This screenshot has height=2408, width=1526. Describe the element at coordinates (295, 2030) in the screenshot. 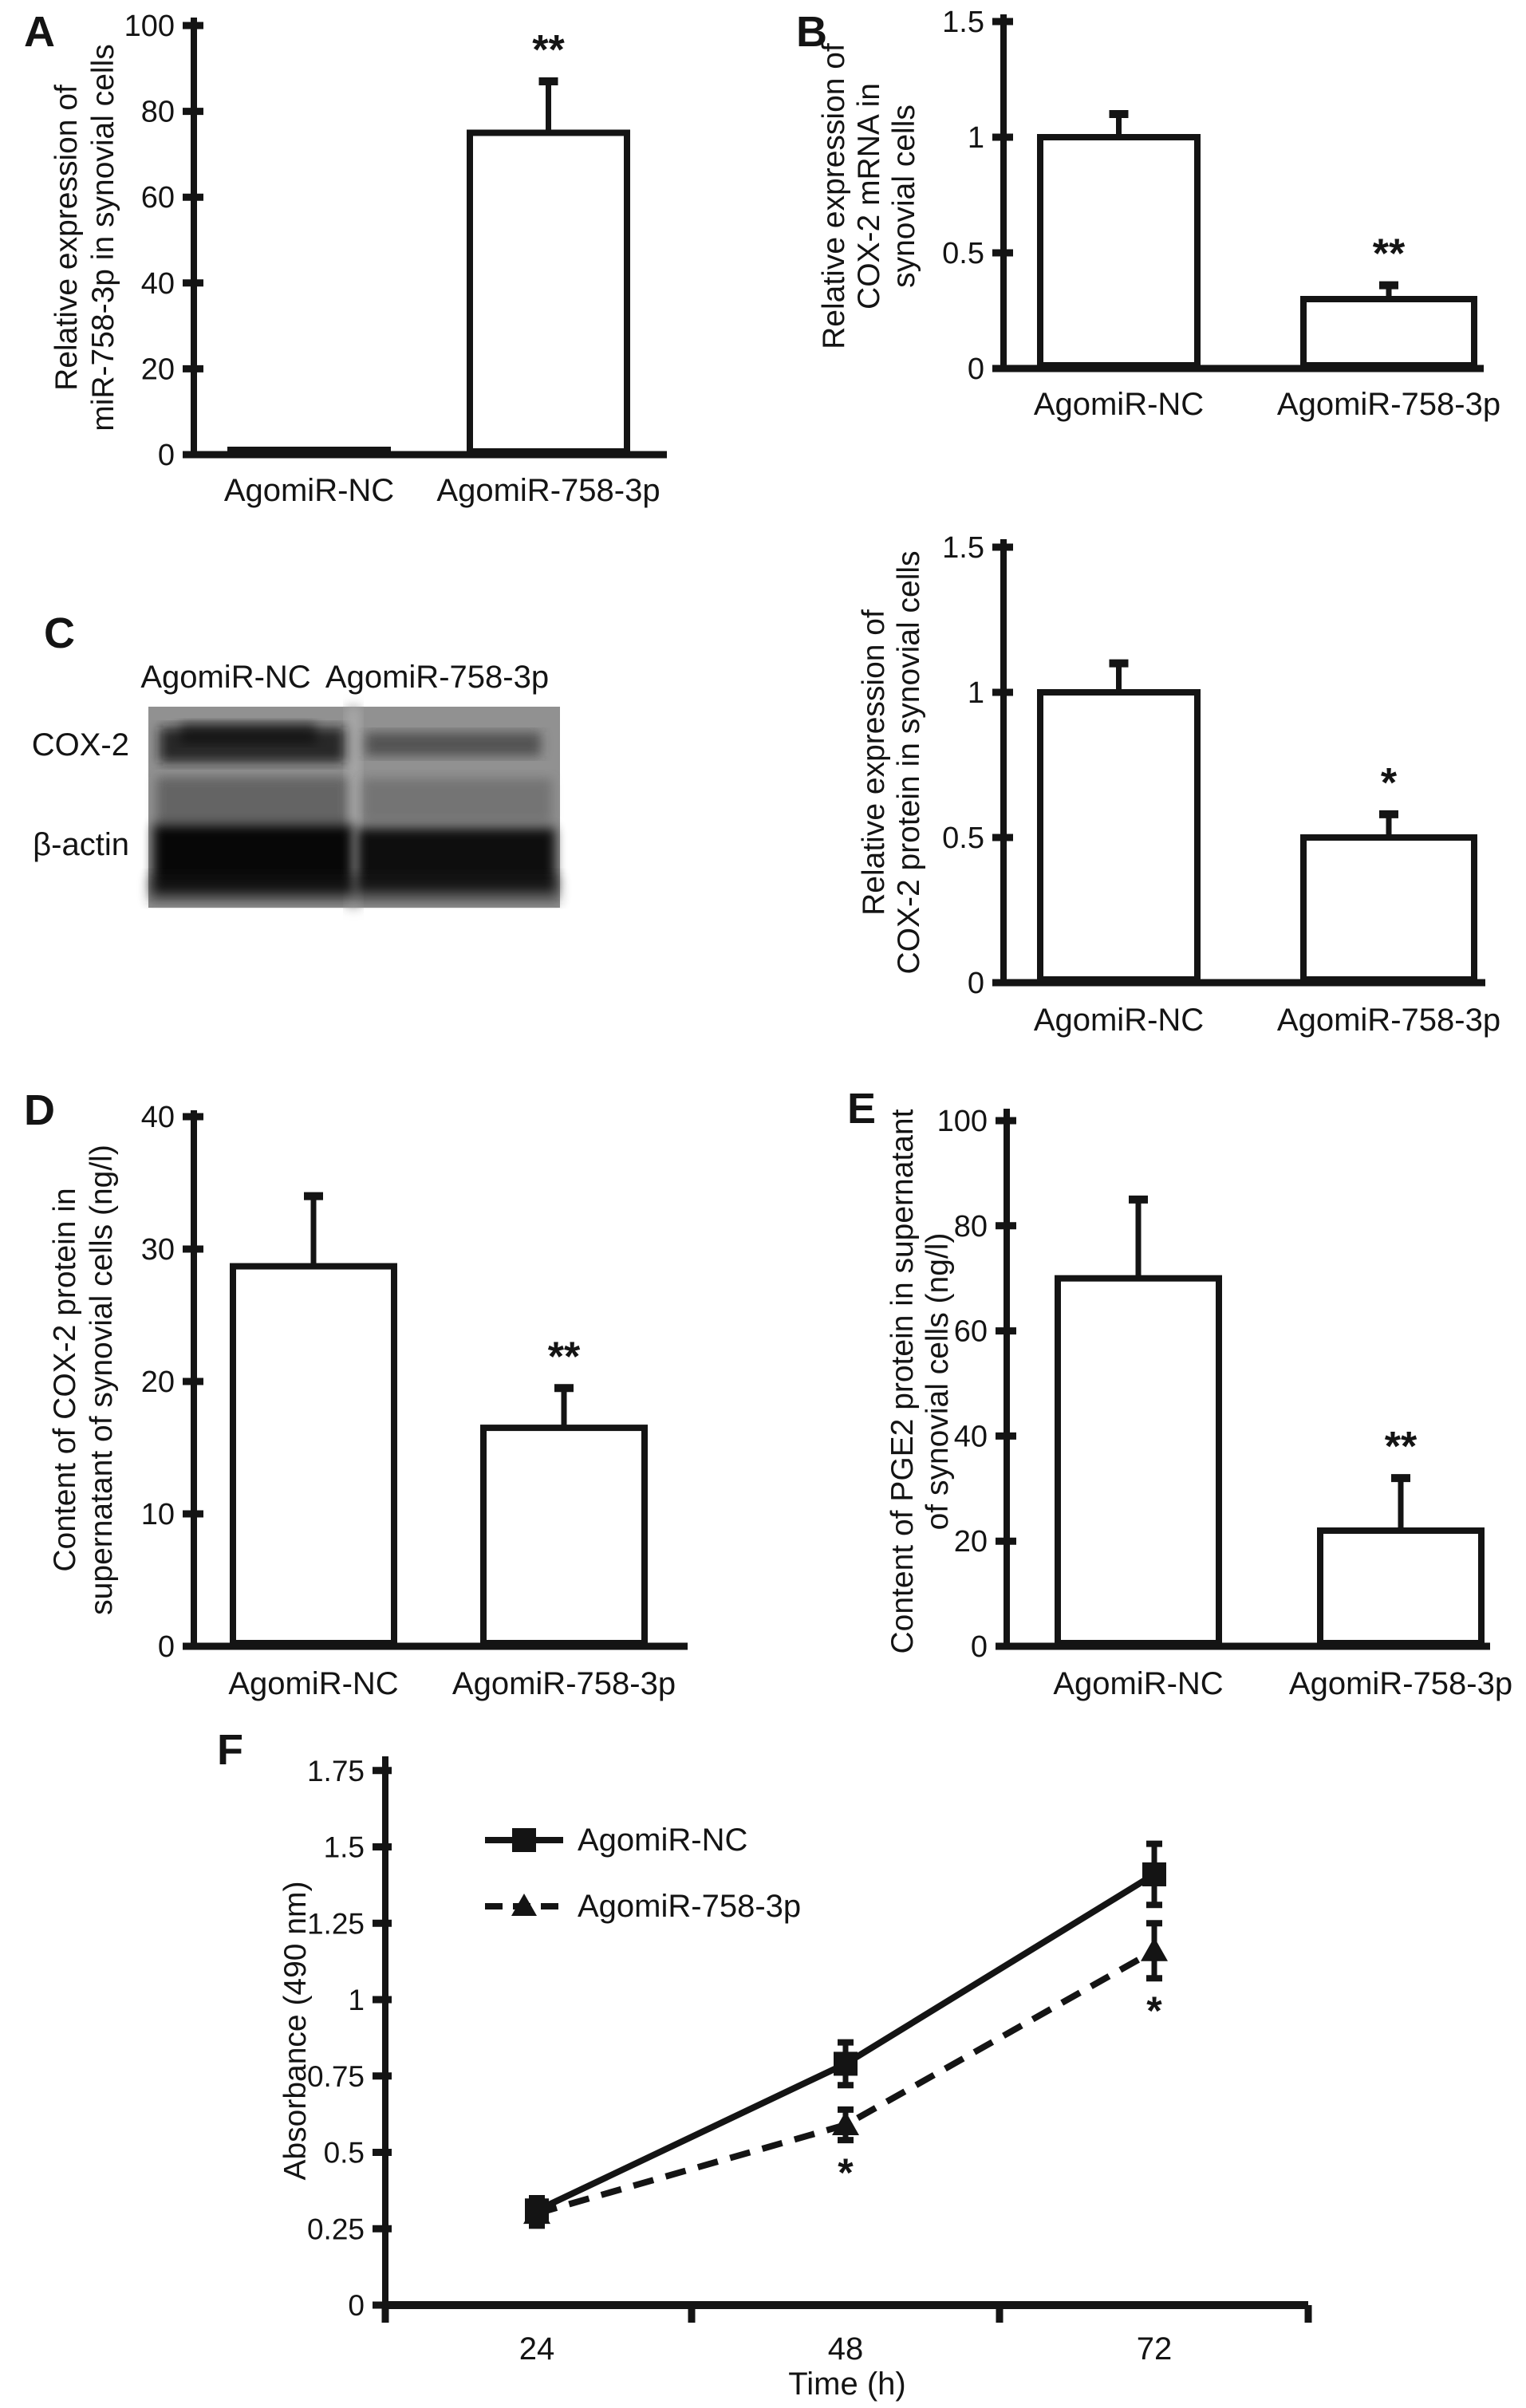

I see `y-axis-title: Absorbance (490 nm)` at that location.